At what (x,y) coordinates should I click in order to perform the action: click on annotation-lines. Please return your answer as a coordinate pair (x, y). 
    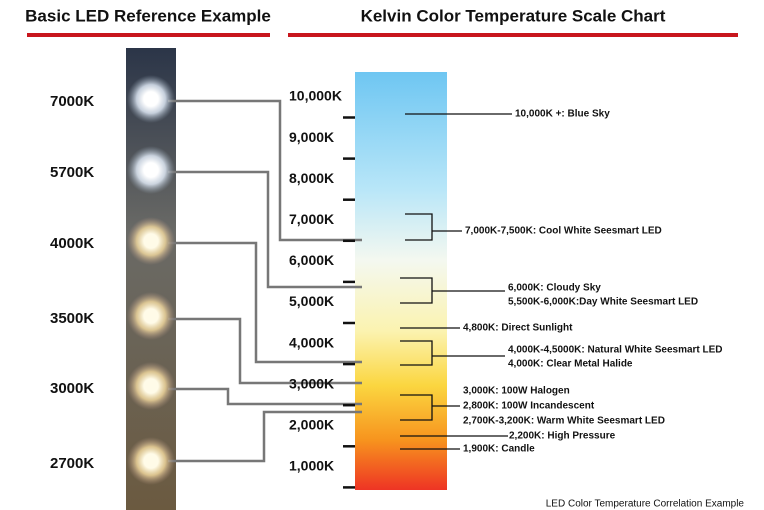
    Looking at the image, I should click on (456, 281).